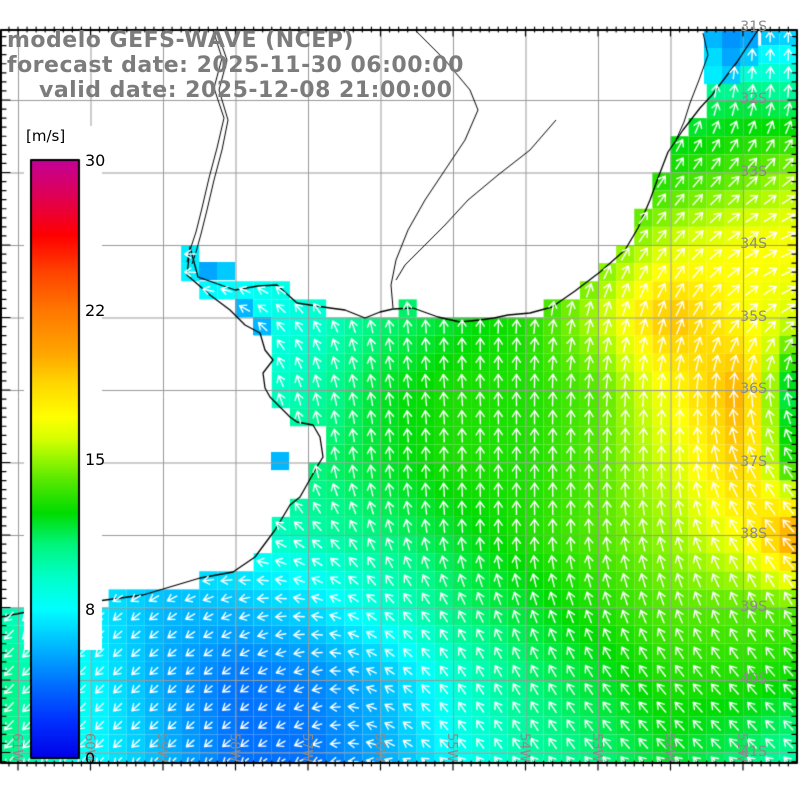 The width and height of the screenshot is (800, 800). Describe the element at coordinates (753, 679) in the screenshot. I see `lat-axis-label: 40S` at that location.